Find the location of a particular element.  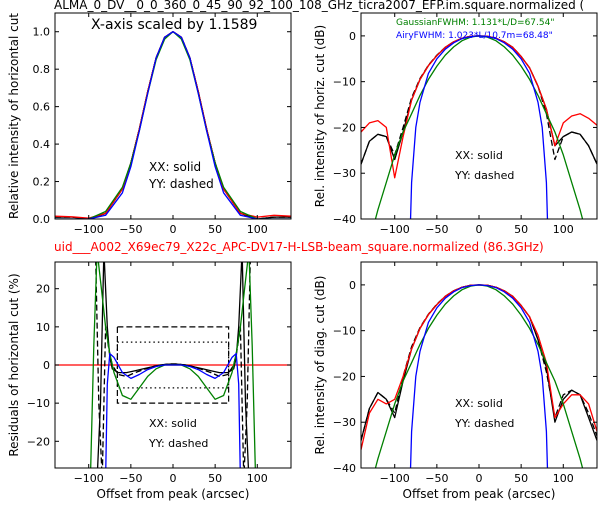

legend-entry: AiryFWHM: 1.023*L/10.7m=68.48" is located at coordinates (474, 36).